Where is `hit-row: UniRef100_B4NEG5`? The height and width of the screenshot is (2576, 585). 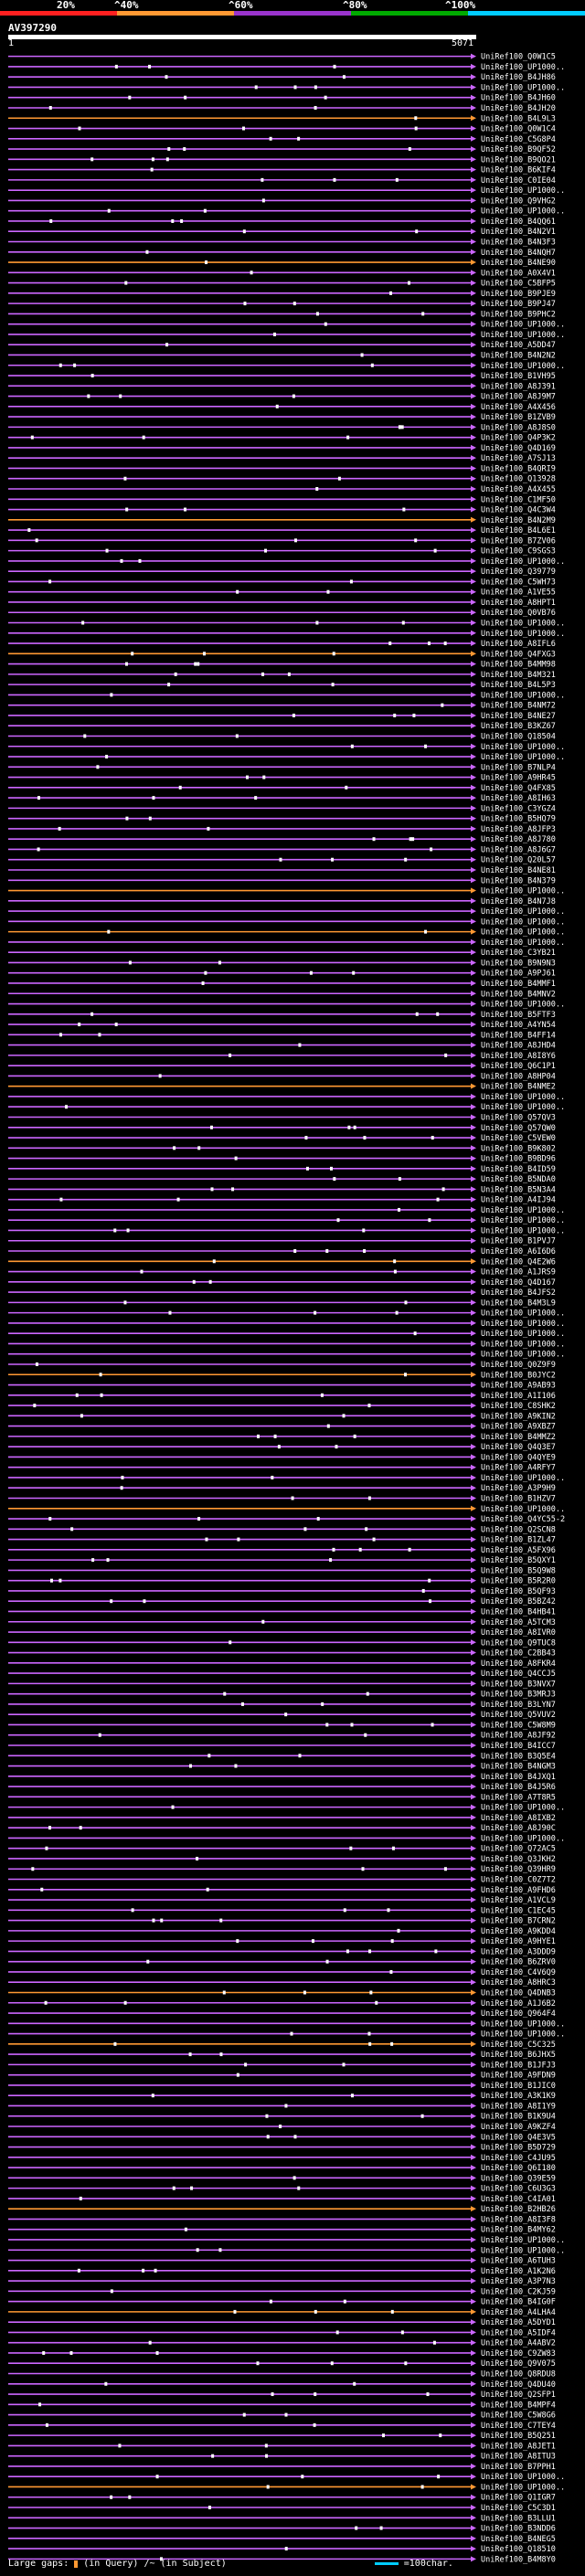 hit-row: UniRef100_B4NEG5 is located at coordinates (282, 2539).